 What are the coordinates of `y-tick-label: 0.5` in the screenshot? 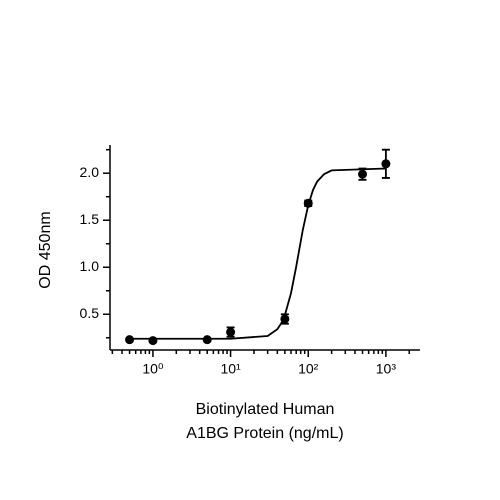 It's located at (90, 313).